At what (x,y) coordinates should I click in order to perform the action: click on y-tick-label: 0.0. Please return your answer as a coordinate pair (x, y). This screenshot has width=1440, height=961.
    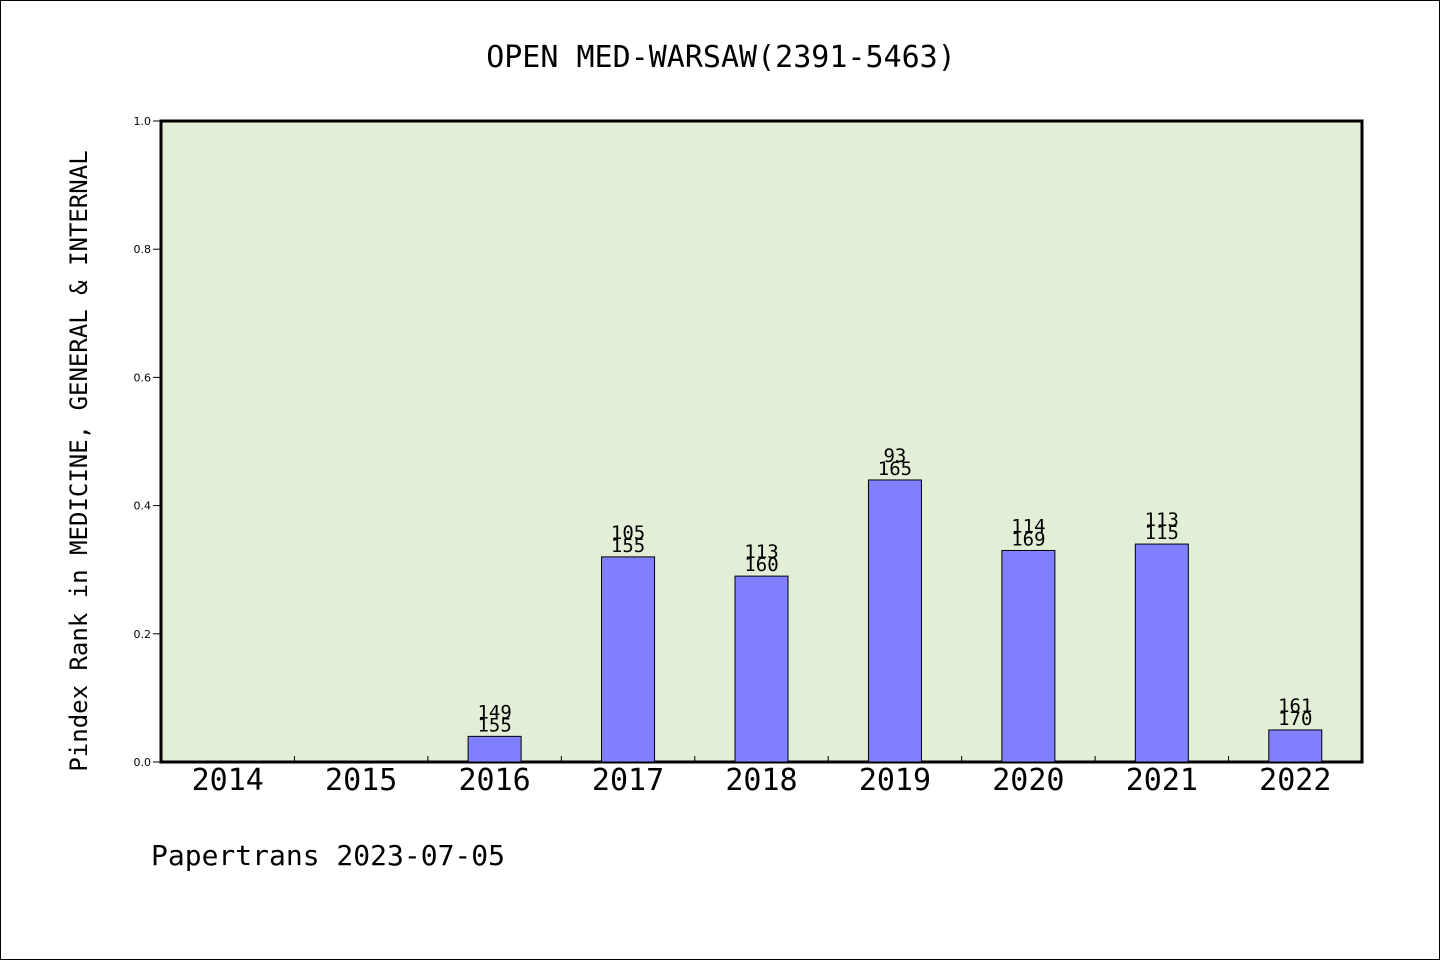
    Looking at the image, I should click on (143, 762).